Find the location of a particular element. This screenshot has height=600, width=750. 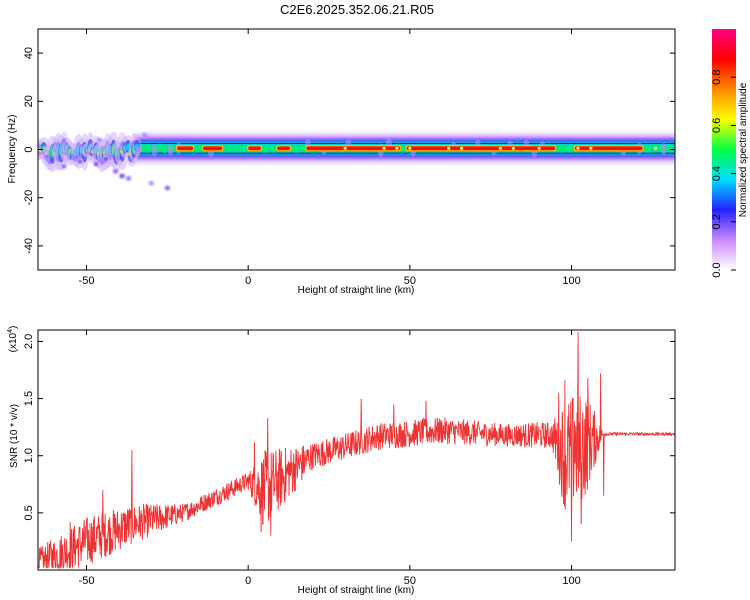

colorbar-tick-label: 0.8 is located at coordinates (717, 77).